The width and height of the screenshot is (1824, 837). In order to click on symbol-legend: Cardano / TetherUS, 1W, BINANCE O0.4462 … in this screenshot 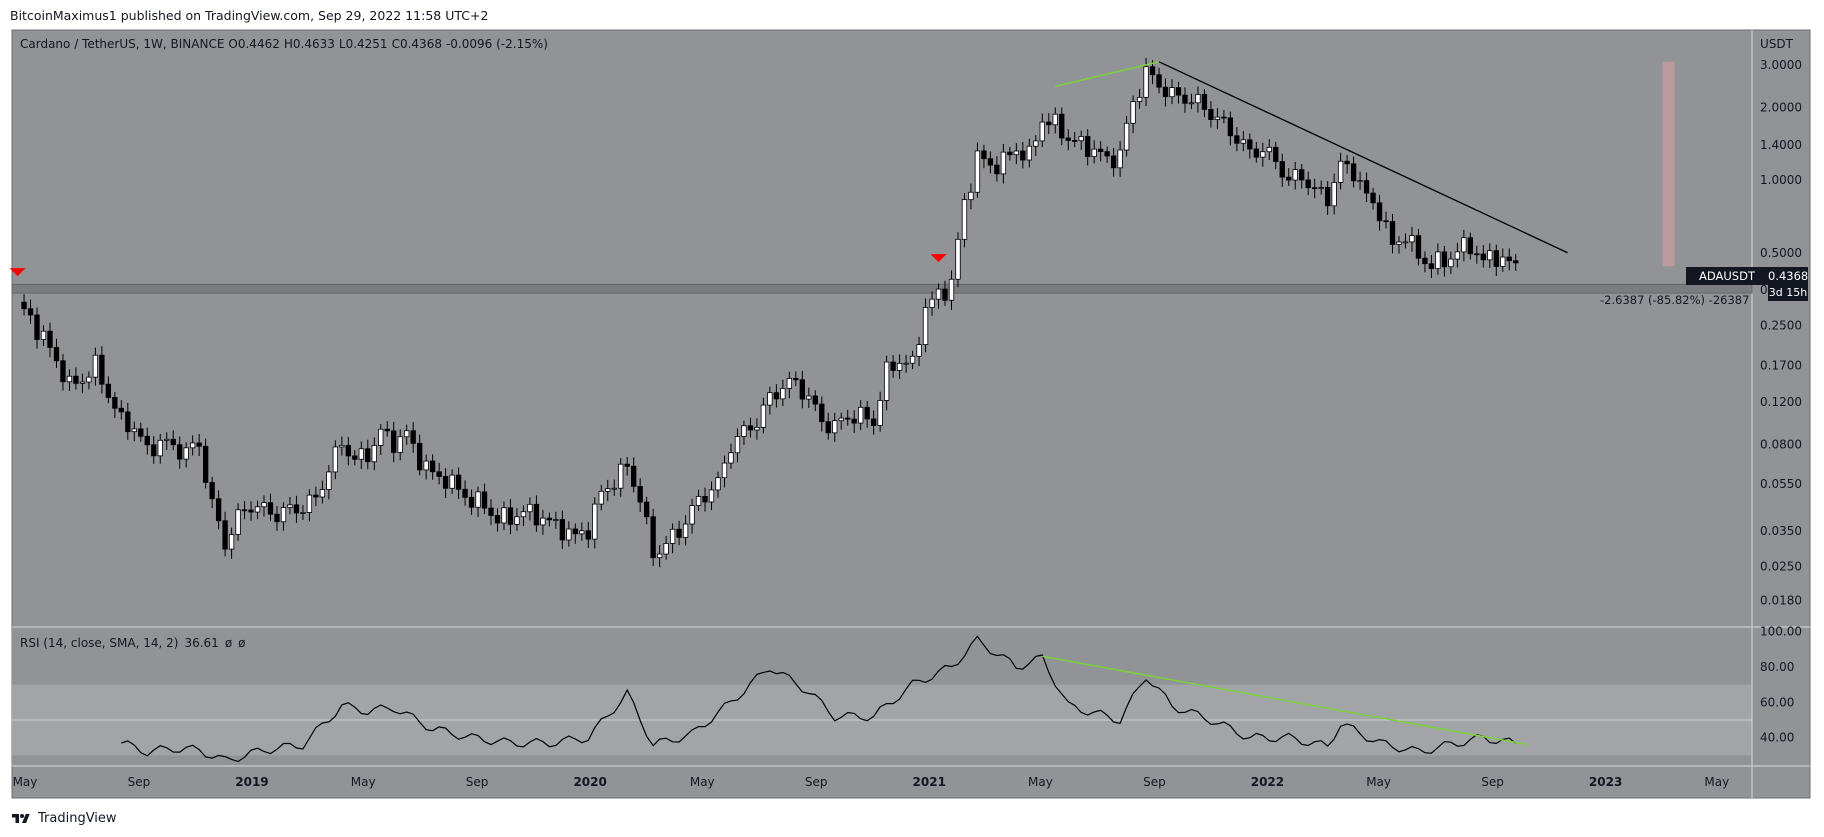, I will do `click(284, 44)`.